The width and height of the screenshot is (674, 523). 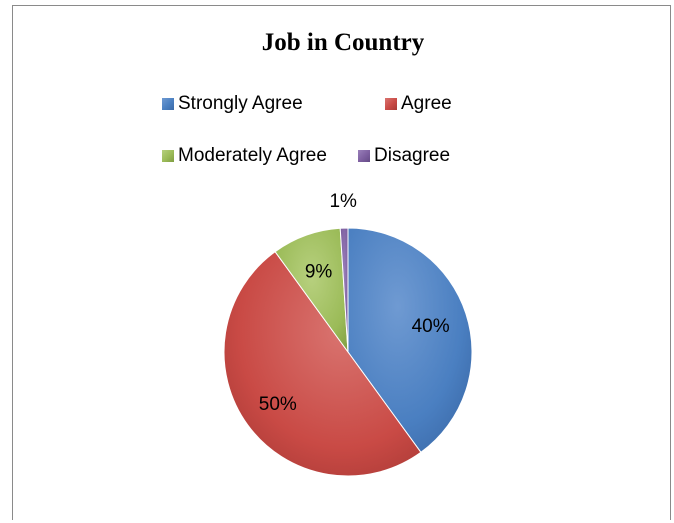 I want to click on data-label-agree: 50%, so click(x=278, y=404).